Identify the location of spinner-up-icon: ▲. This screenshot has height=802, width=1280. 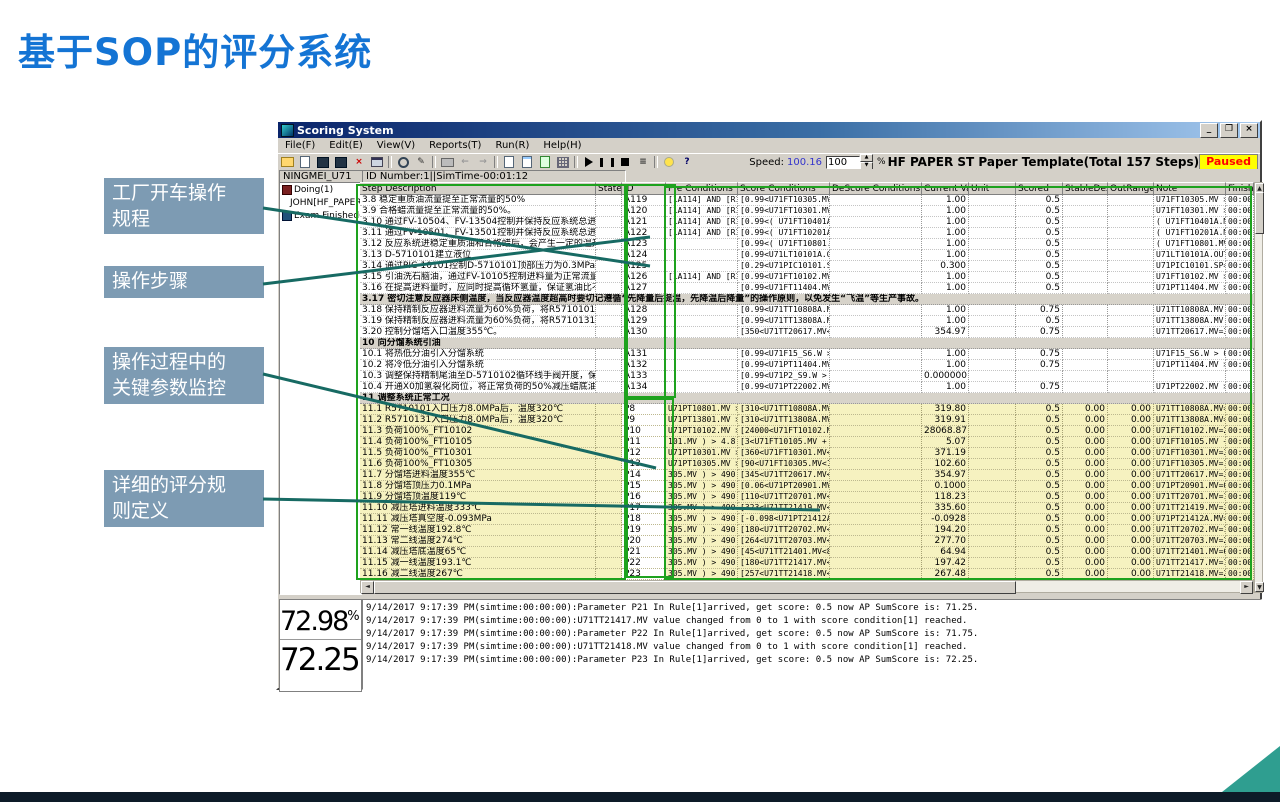
(866, 158).